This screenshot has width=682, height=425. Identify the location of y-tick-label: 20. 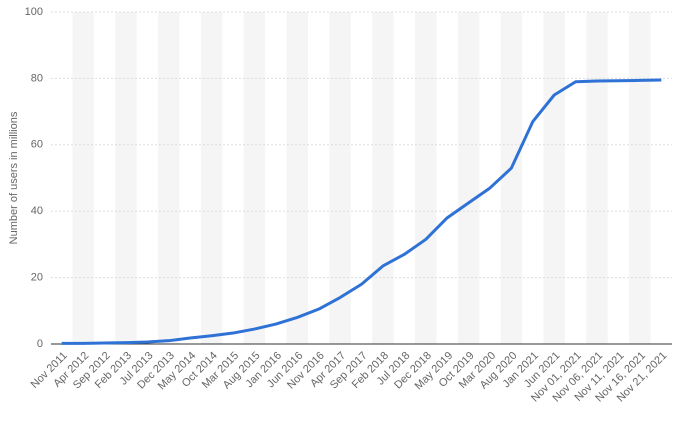
(37, 278).